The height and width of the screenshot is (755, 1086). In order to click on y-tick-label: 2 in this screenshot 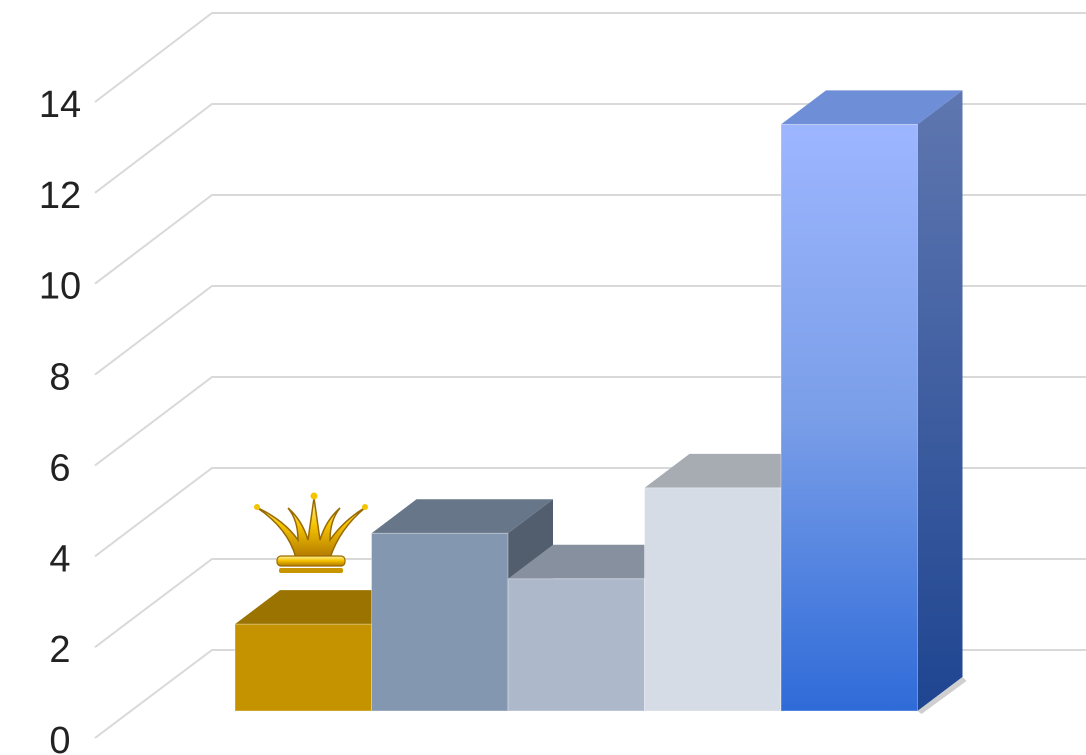, I will do `click(59, 650)`.